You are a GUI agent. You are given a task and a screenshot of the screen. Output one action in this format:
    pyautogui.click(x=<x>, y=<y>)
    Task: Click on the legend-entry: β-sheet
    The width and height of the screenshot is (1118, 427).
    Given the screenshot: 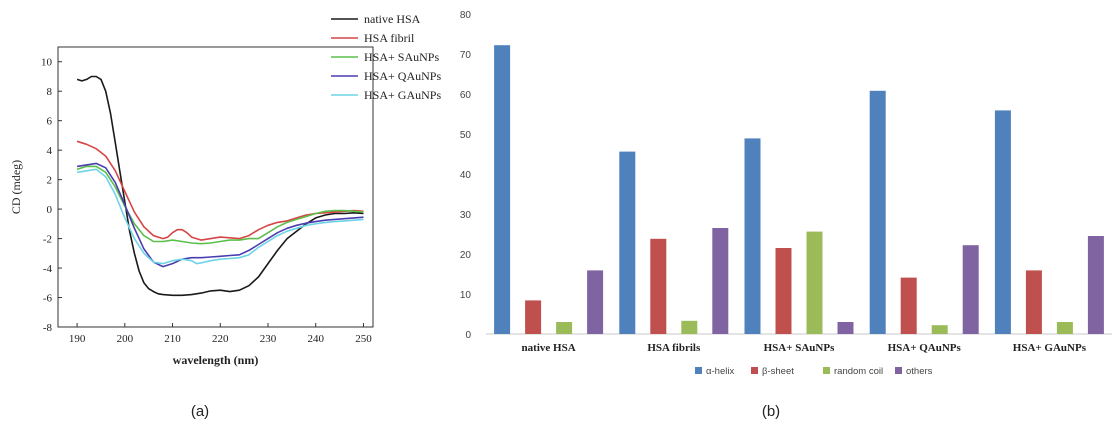 What is the action you would take?
    pyautogui.click(x=778, y=371)
    